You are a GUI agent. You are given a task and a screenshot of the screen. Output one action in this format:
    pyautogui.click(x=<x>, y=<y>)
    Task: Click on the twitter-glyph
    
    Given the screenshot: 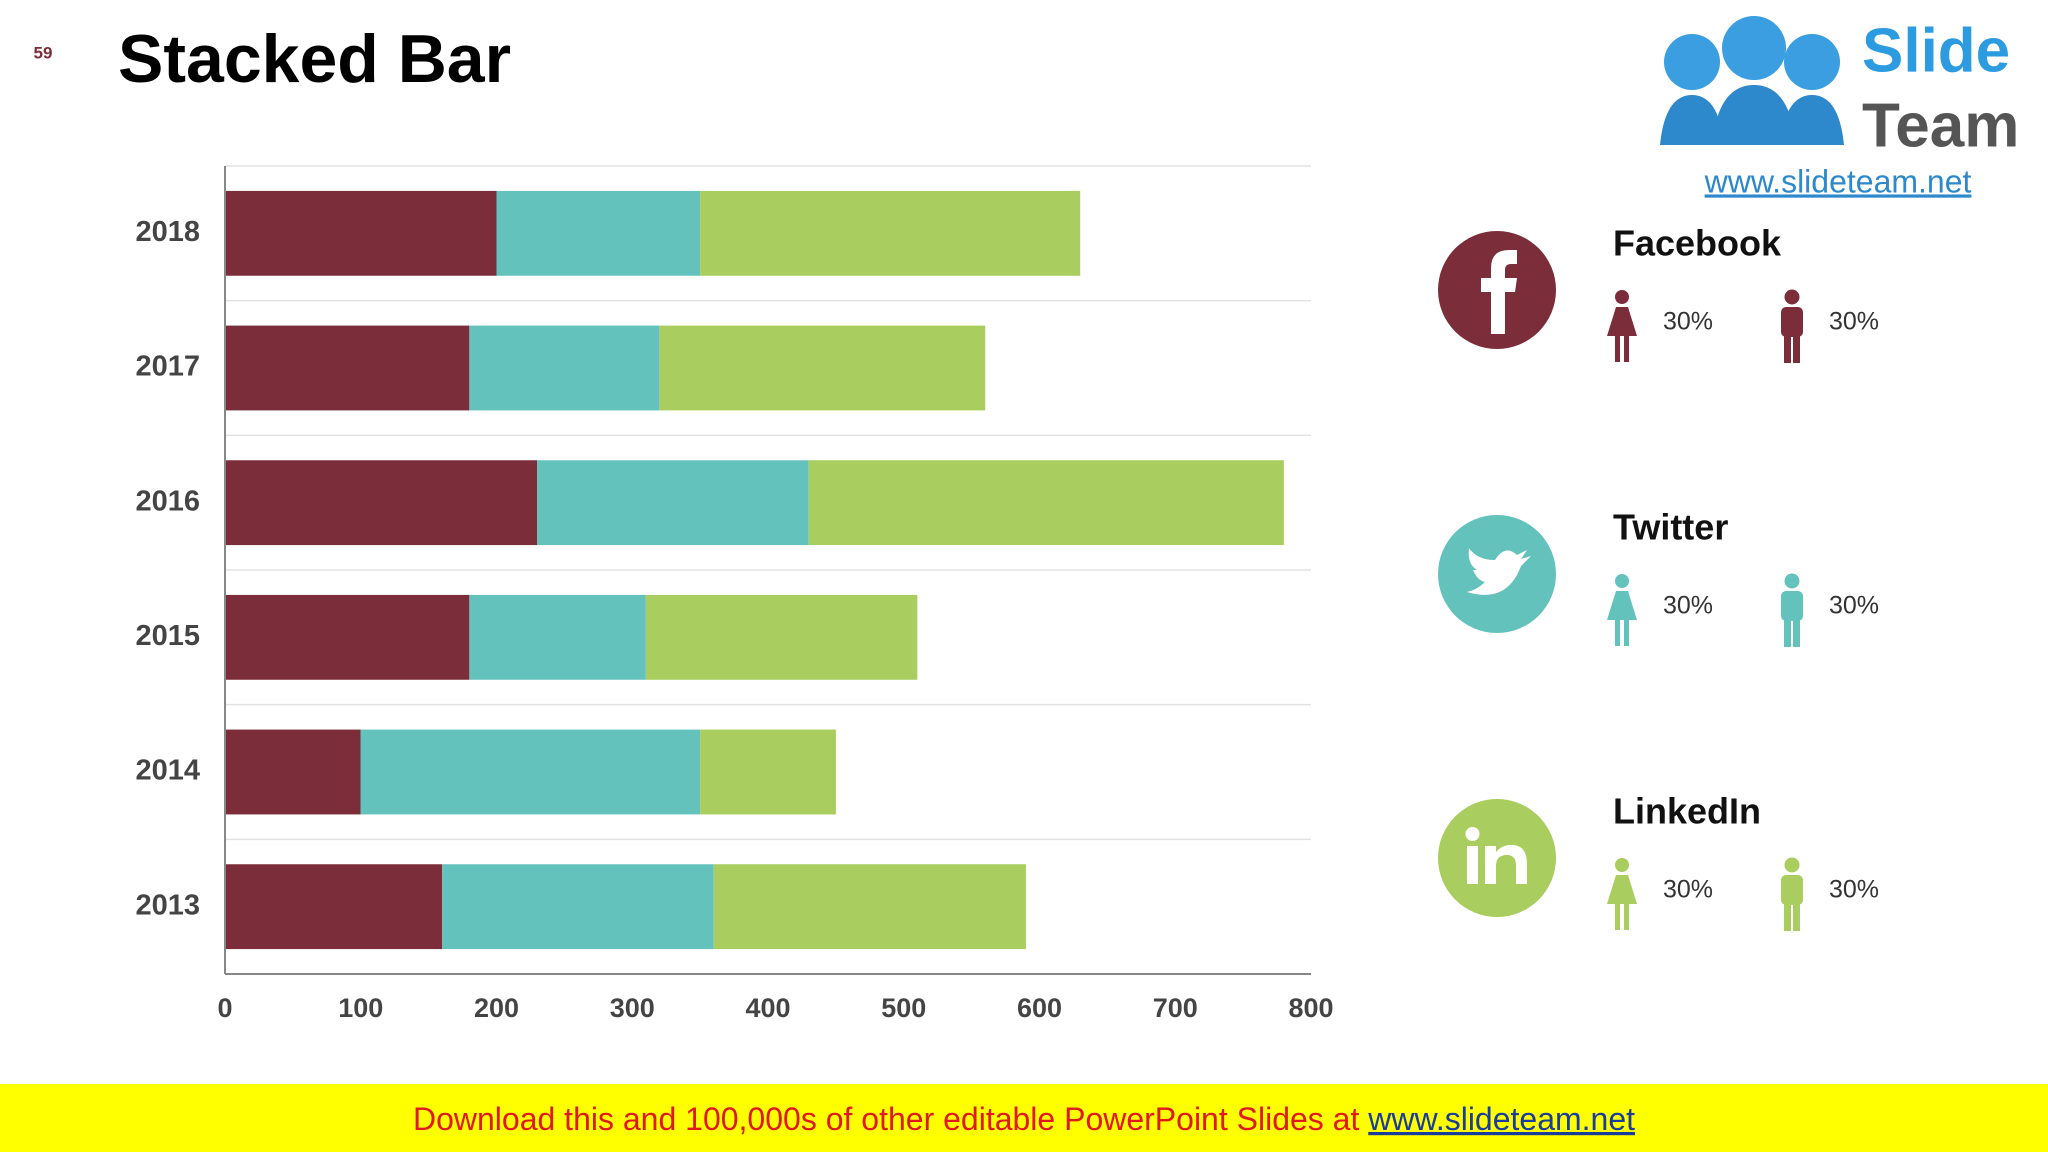 What is the action you would take?
    pyautogui.click(x=1499, y=571)
    